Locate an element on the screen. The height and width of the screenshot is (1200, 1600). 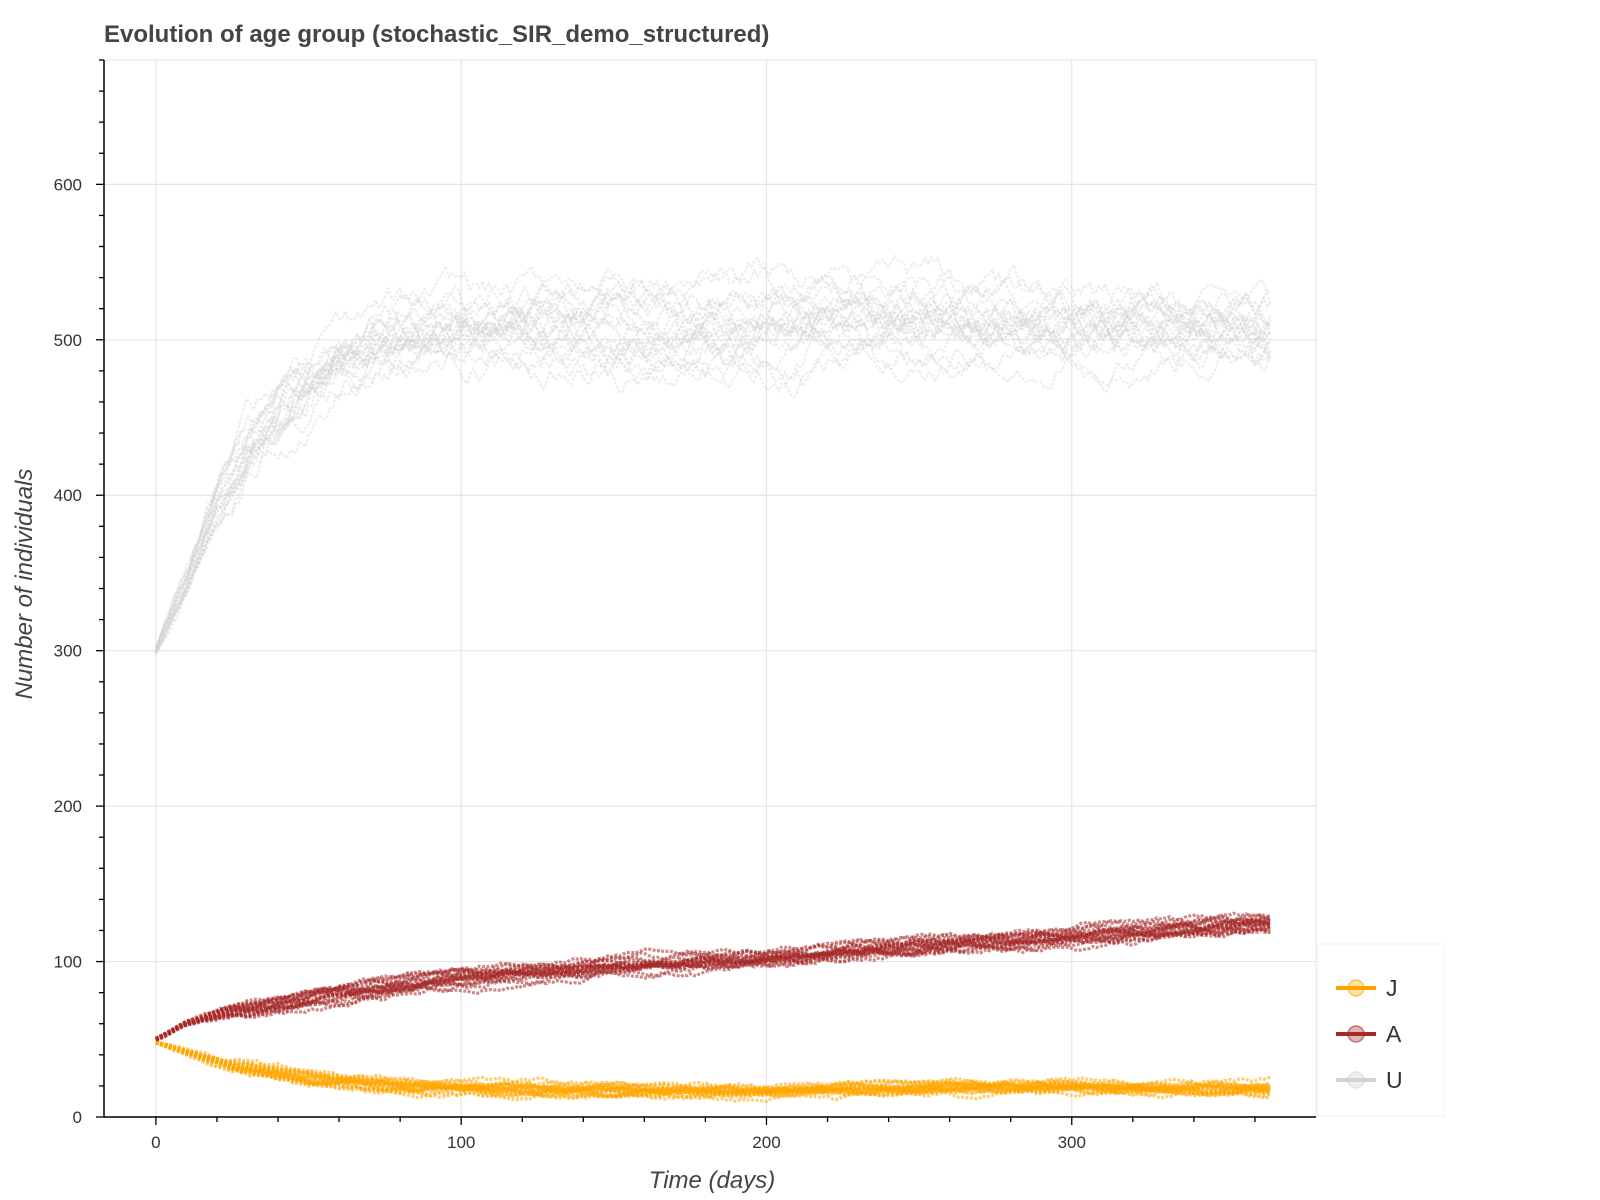
legend-label-J: J is located at coordinates (1392, 988).